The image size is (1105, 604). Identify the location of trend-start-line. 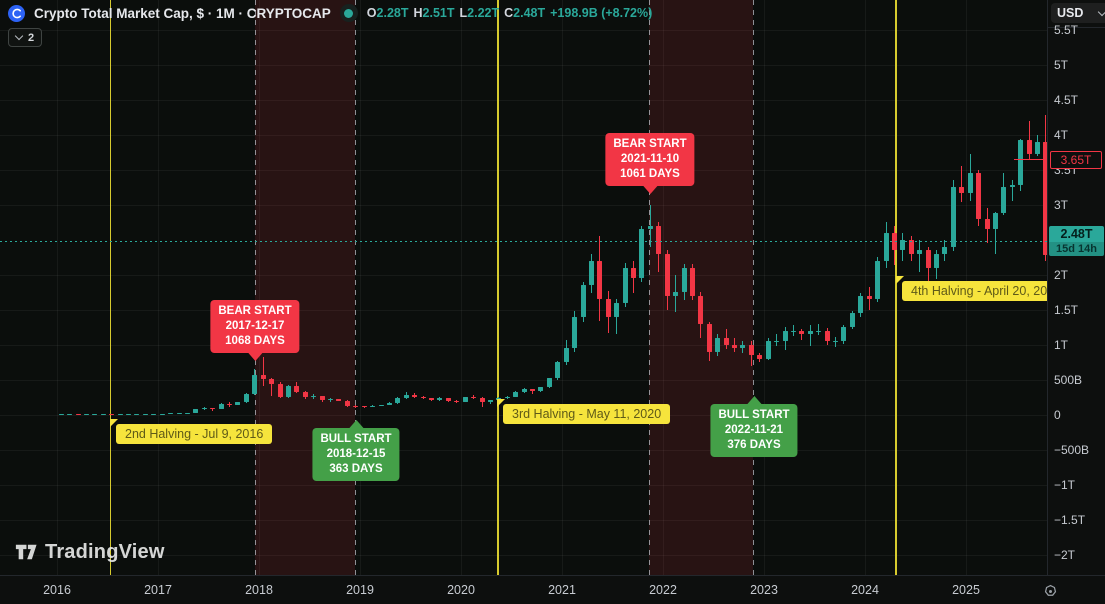
(753, 287).